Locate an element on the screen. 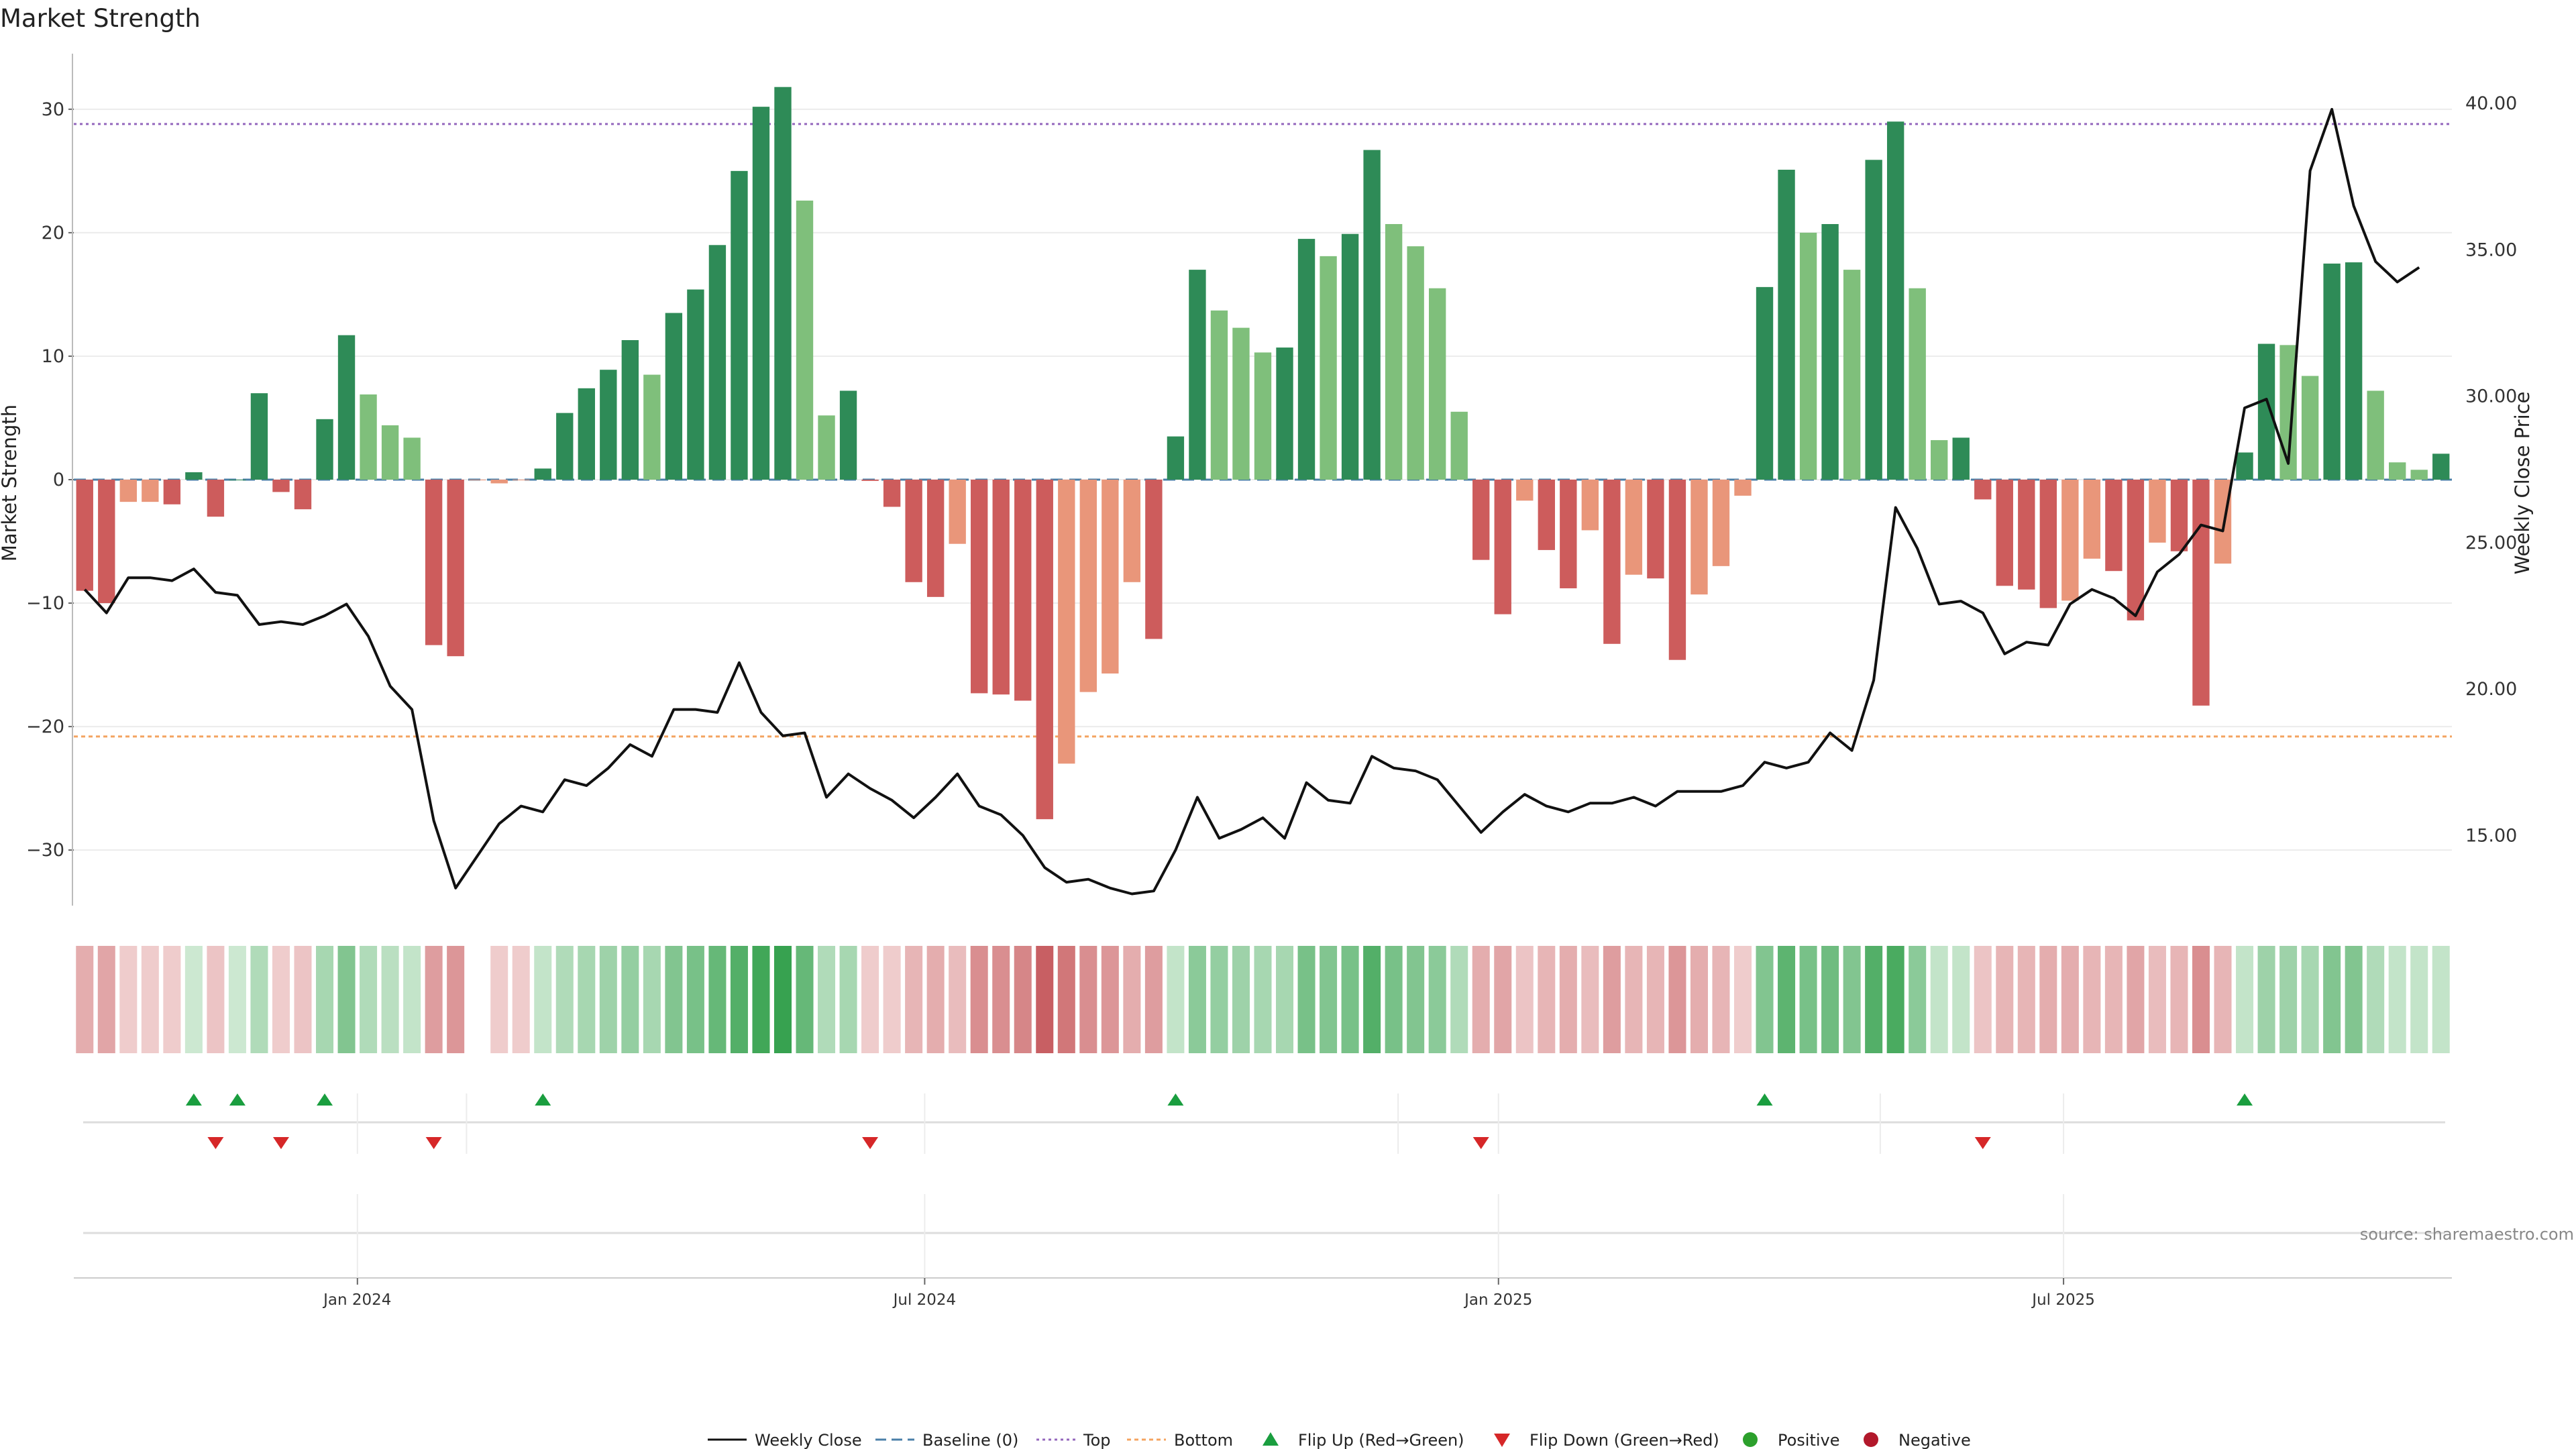 The width and height of the screenshot is (2576, 1449). x-tick-label: Jul 2024 is located at coordinates (924, 1300).